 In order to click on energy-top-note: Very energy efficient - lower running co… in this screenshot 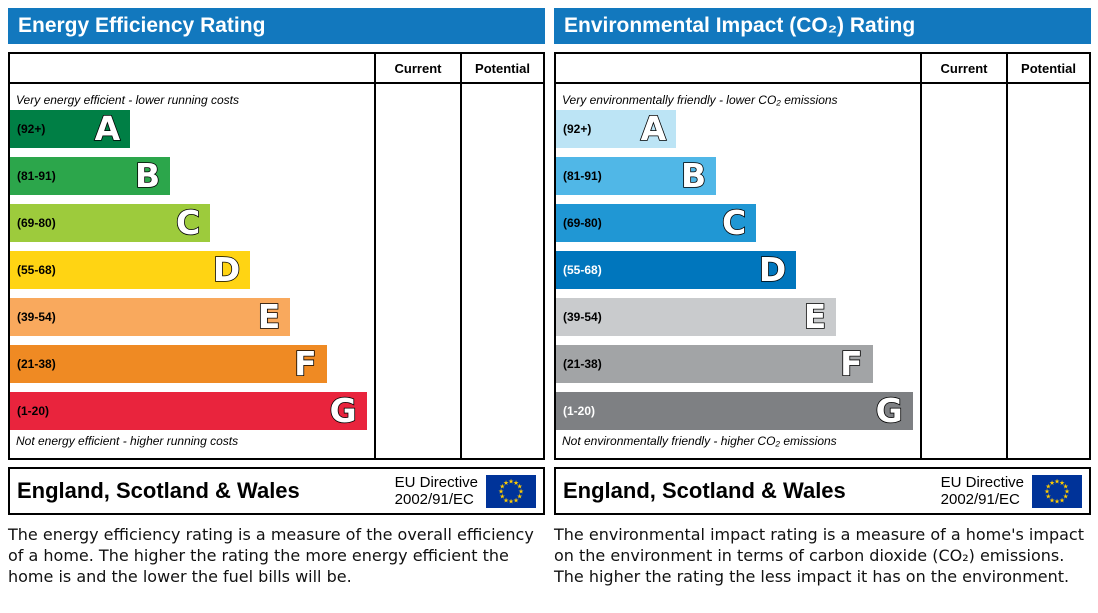, I will do `click(127, 99)`.